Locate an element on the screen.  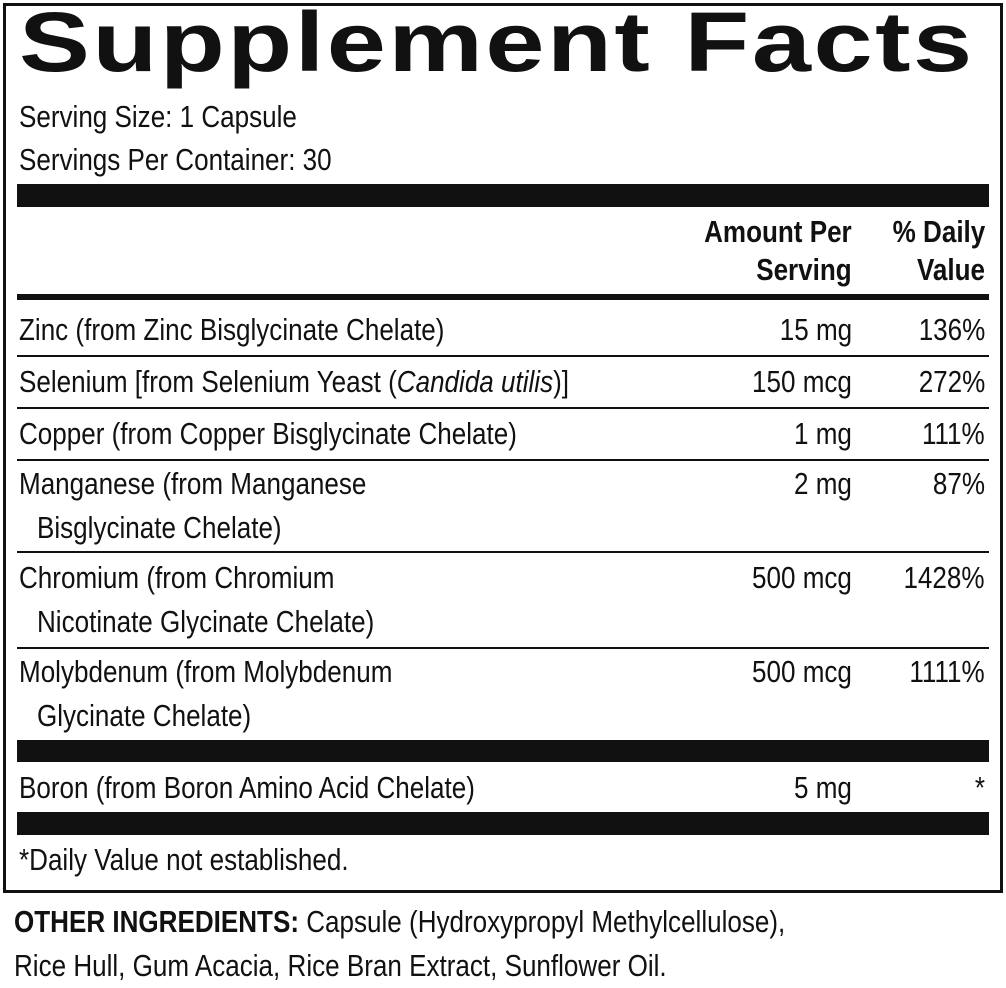
title: Supplement Facts is located at coordinates (497, 44).